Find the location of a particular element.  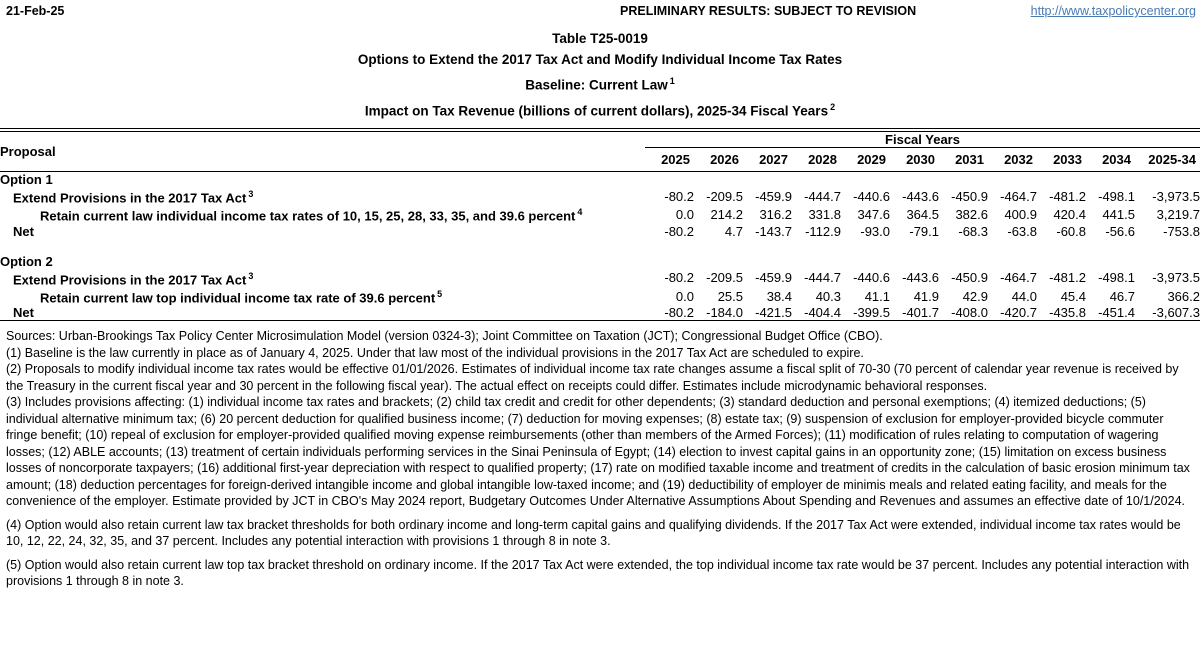

value-cell: -753.8 is located at coordinates (1181, 231).